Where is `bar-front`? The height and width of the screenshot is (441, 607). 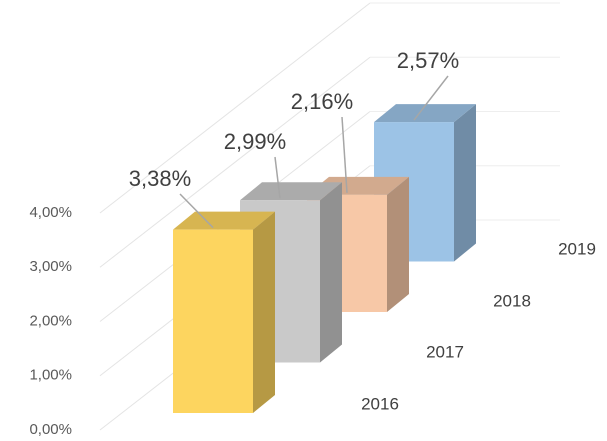
bar-front is located at coordinates (213, 321).